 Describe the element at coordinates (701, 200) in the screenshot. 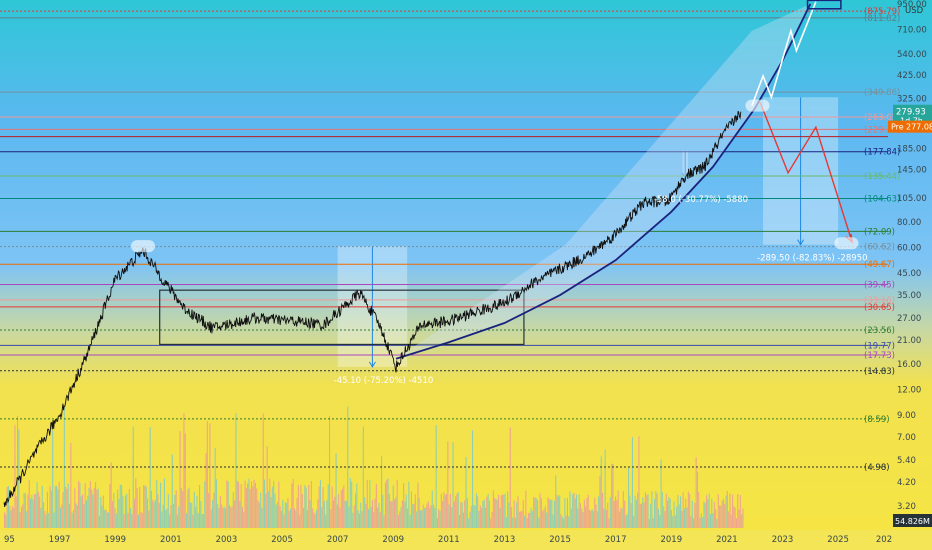

I see `annotation-label: -58.0 (-30.77%) -5880` at that location.